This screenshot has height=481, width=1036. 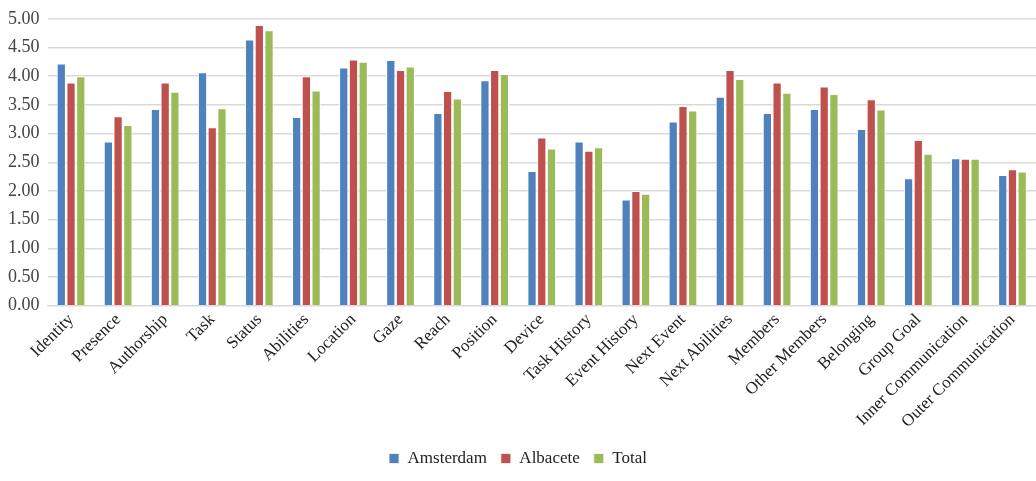 What do you see at coordinates (447, 457) in the screenshot?
I see `legend-label: Amsterdam` at bounding box center [447, 457].